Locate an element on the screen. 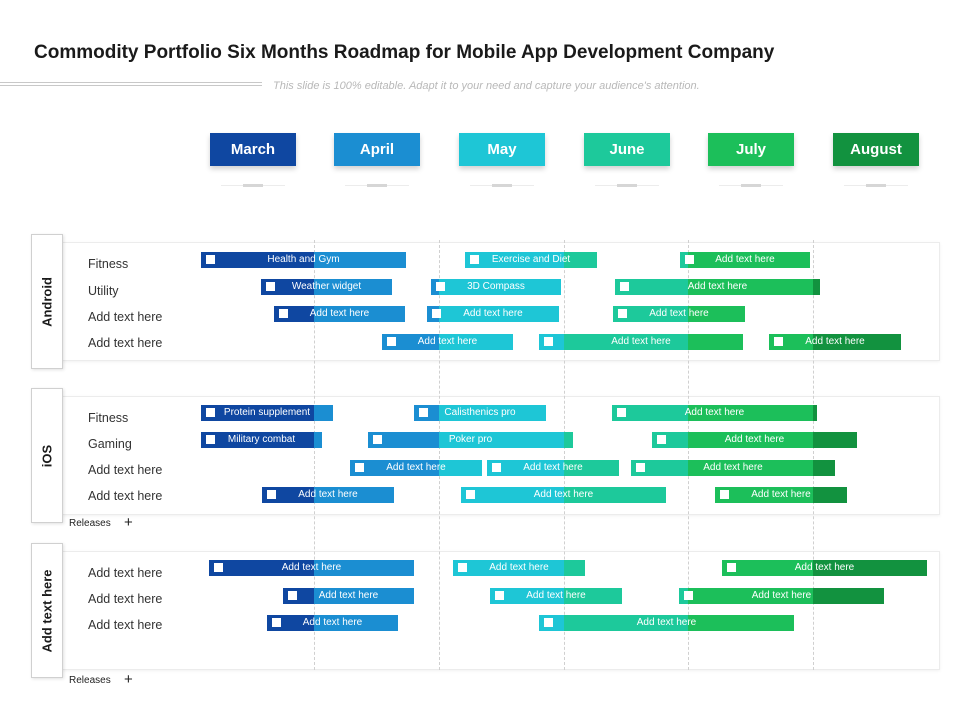  roadmap-bar: Military combat is located at coordinates (261, 440).